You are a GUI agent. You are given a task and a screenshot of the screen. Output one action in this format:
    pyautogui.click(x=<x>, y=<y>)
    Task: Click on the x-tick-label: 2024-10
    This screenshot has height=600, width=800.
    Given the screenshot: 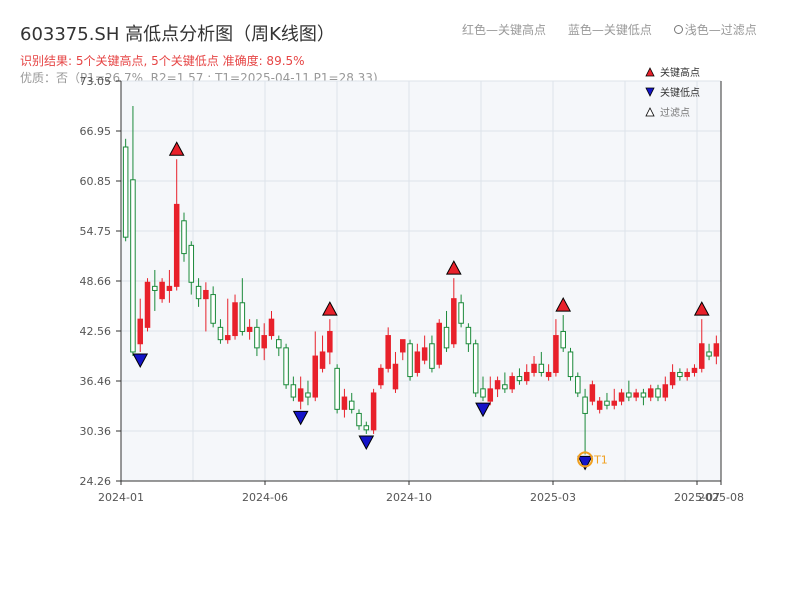 What is the action you would take?
    pyautogui.click(x=409, y=497)
    